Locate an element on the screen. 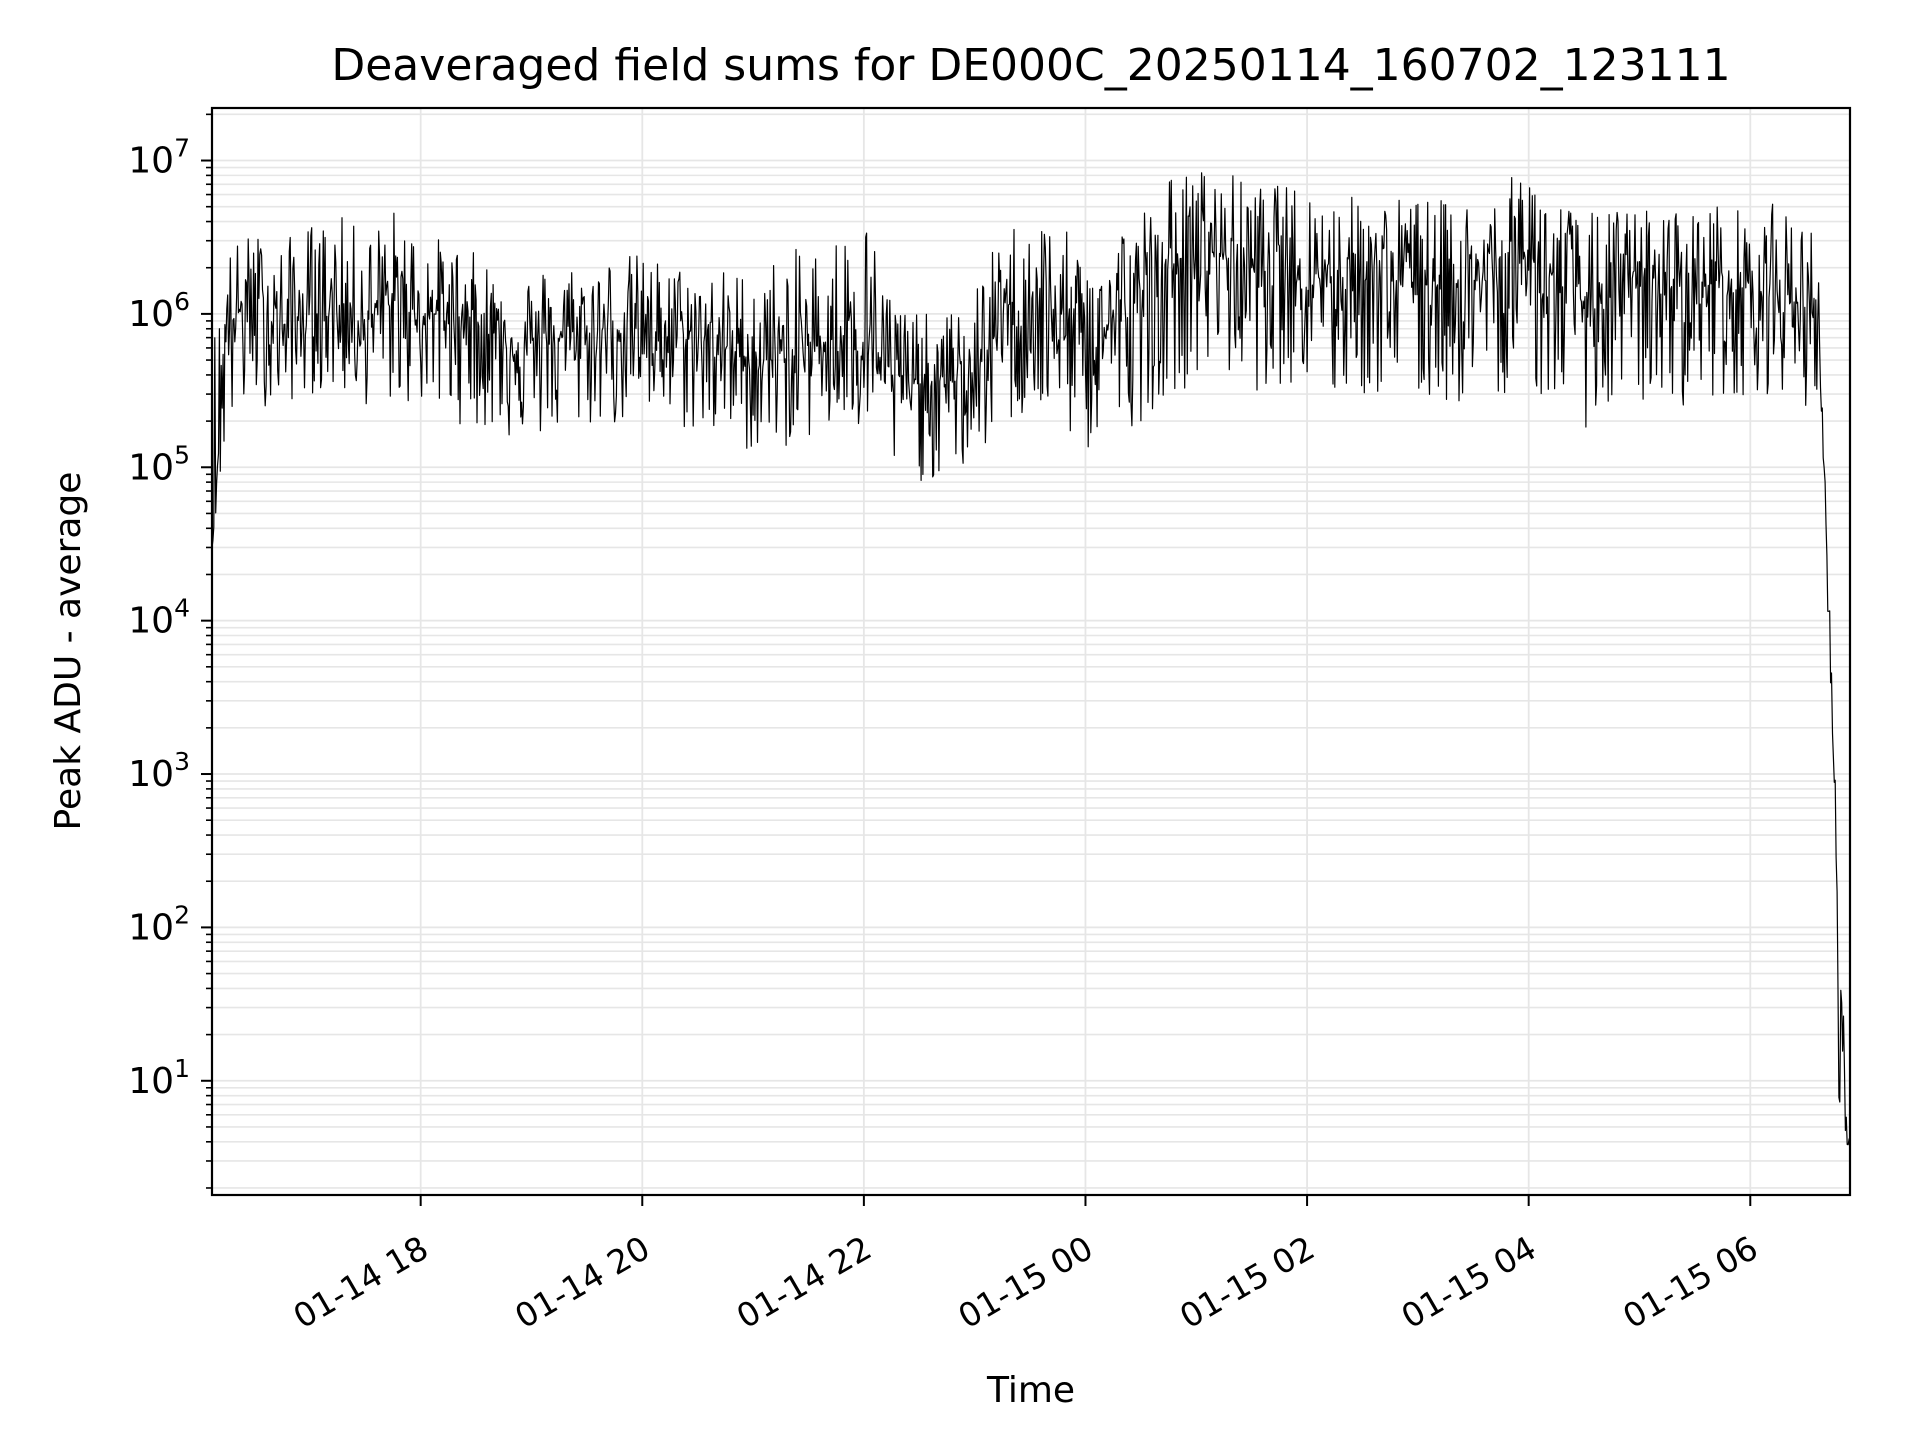 This screenshot has width=1920, height=1445. y-tick-label: 10⁷ is located at coordinates (159, 158).